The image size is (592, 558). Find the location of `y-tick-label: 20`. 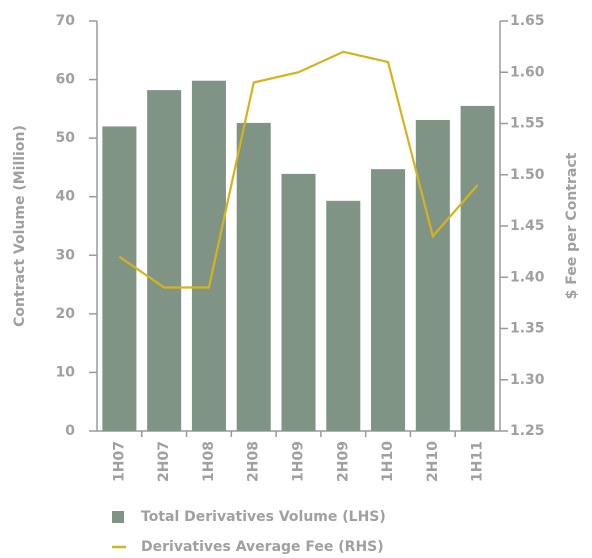

y-tick-label: 20 is located at coordinates (66, 314).